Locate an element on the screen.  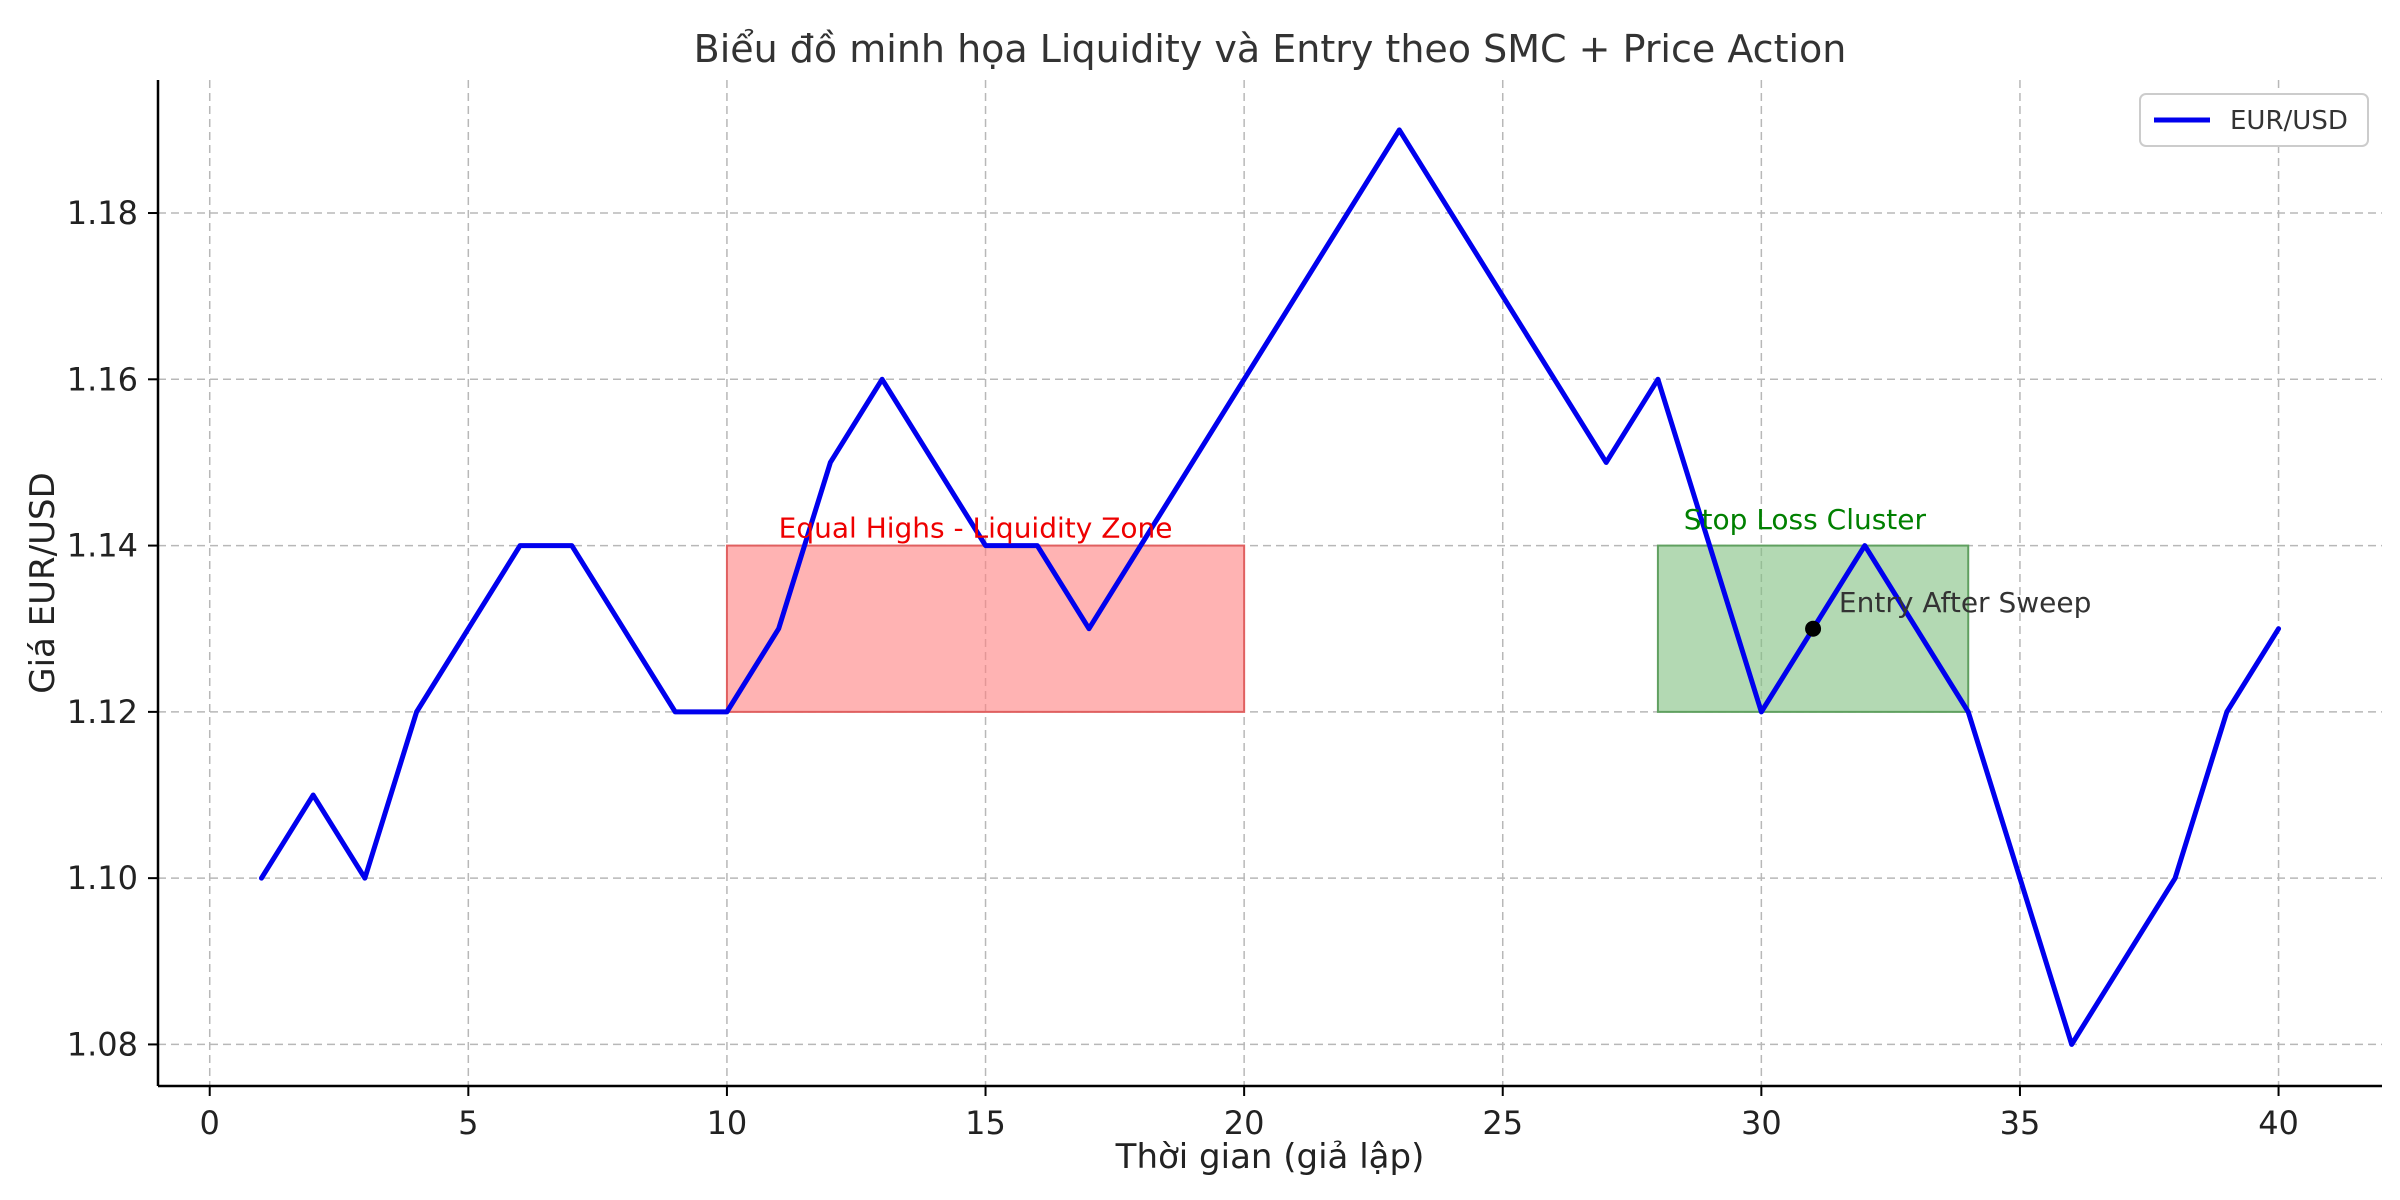
x-tick-label: 15 is located at coordinates (985, 1123).